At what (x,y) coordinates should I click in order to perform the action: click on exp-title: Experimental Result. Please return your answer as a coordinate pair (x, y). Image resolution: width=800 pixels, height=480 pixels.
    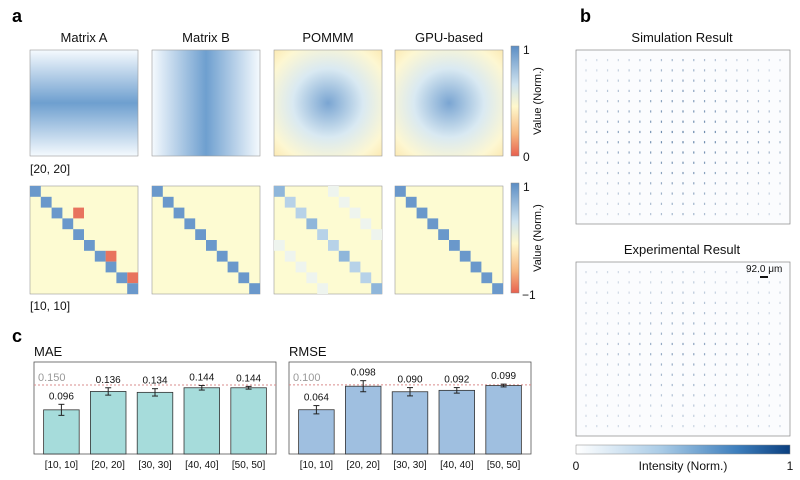
    Looking at the image, I should click on (682, 249).